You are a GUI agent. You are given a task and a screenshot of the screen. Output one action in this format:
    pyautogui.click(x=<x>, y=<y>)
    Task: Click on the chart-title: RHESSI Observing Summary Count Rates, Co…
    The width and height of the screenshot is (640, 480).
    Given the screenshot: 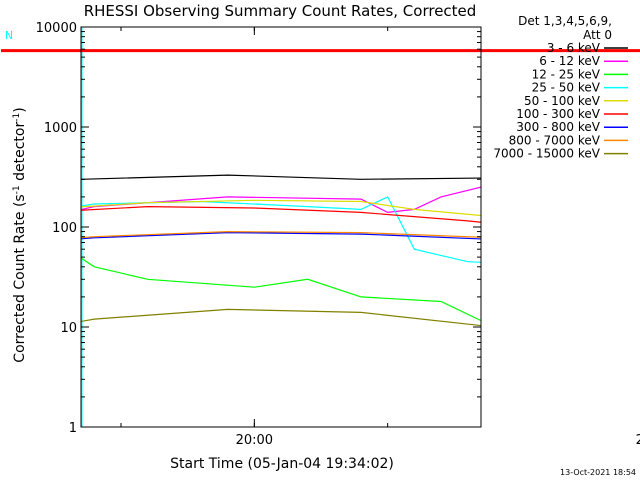 What is the action you would take?
    pyautogui.click(x=280, y=11)
    